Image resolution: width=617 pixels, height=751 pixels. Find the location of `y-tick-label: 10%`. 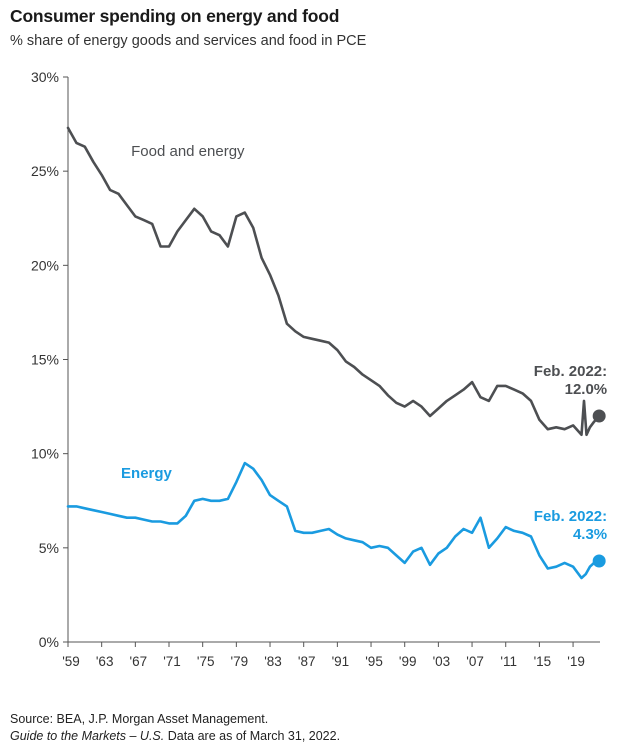

y-tick-label: 10% is located at coordinates (45, 454).